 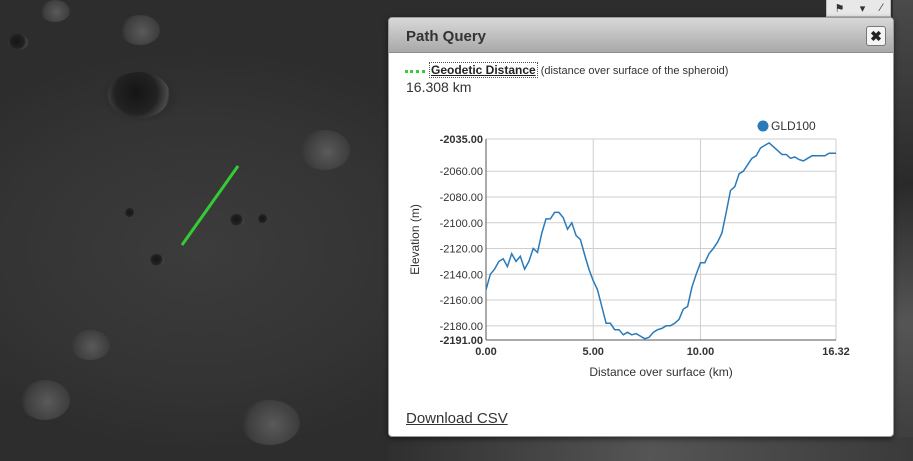 I want to click on y-tick-label: -2140.00, so click(x=461, y=275).